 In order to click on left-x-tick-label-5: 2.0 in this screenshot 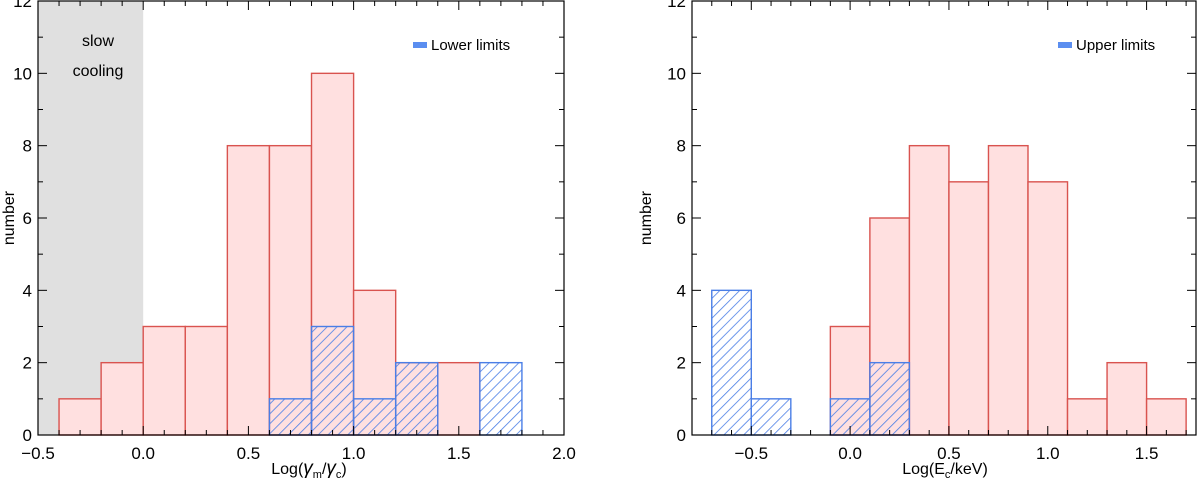, I will do `click(564, 453)`.